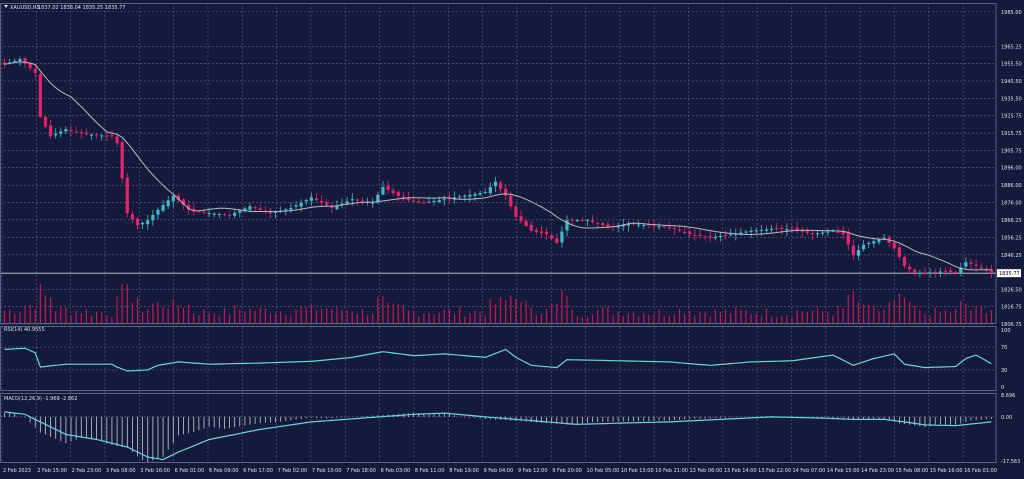  What do you see at coordinates (1006, 418) in the screenshot?
I see `macd-level-label: 0.00` at bounding box center [1006, 418].